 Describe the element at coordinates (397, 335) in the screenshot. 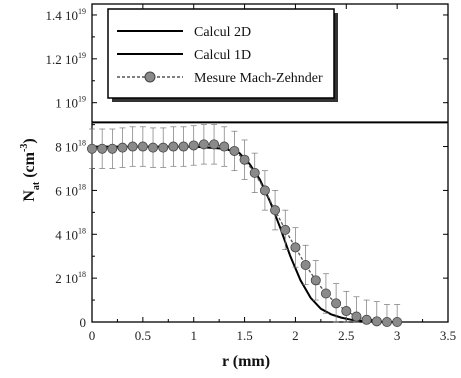

I see `x-tick-label: 3` at that location.